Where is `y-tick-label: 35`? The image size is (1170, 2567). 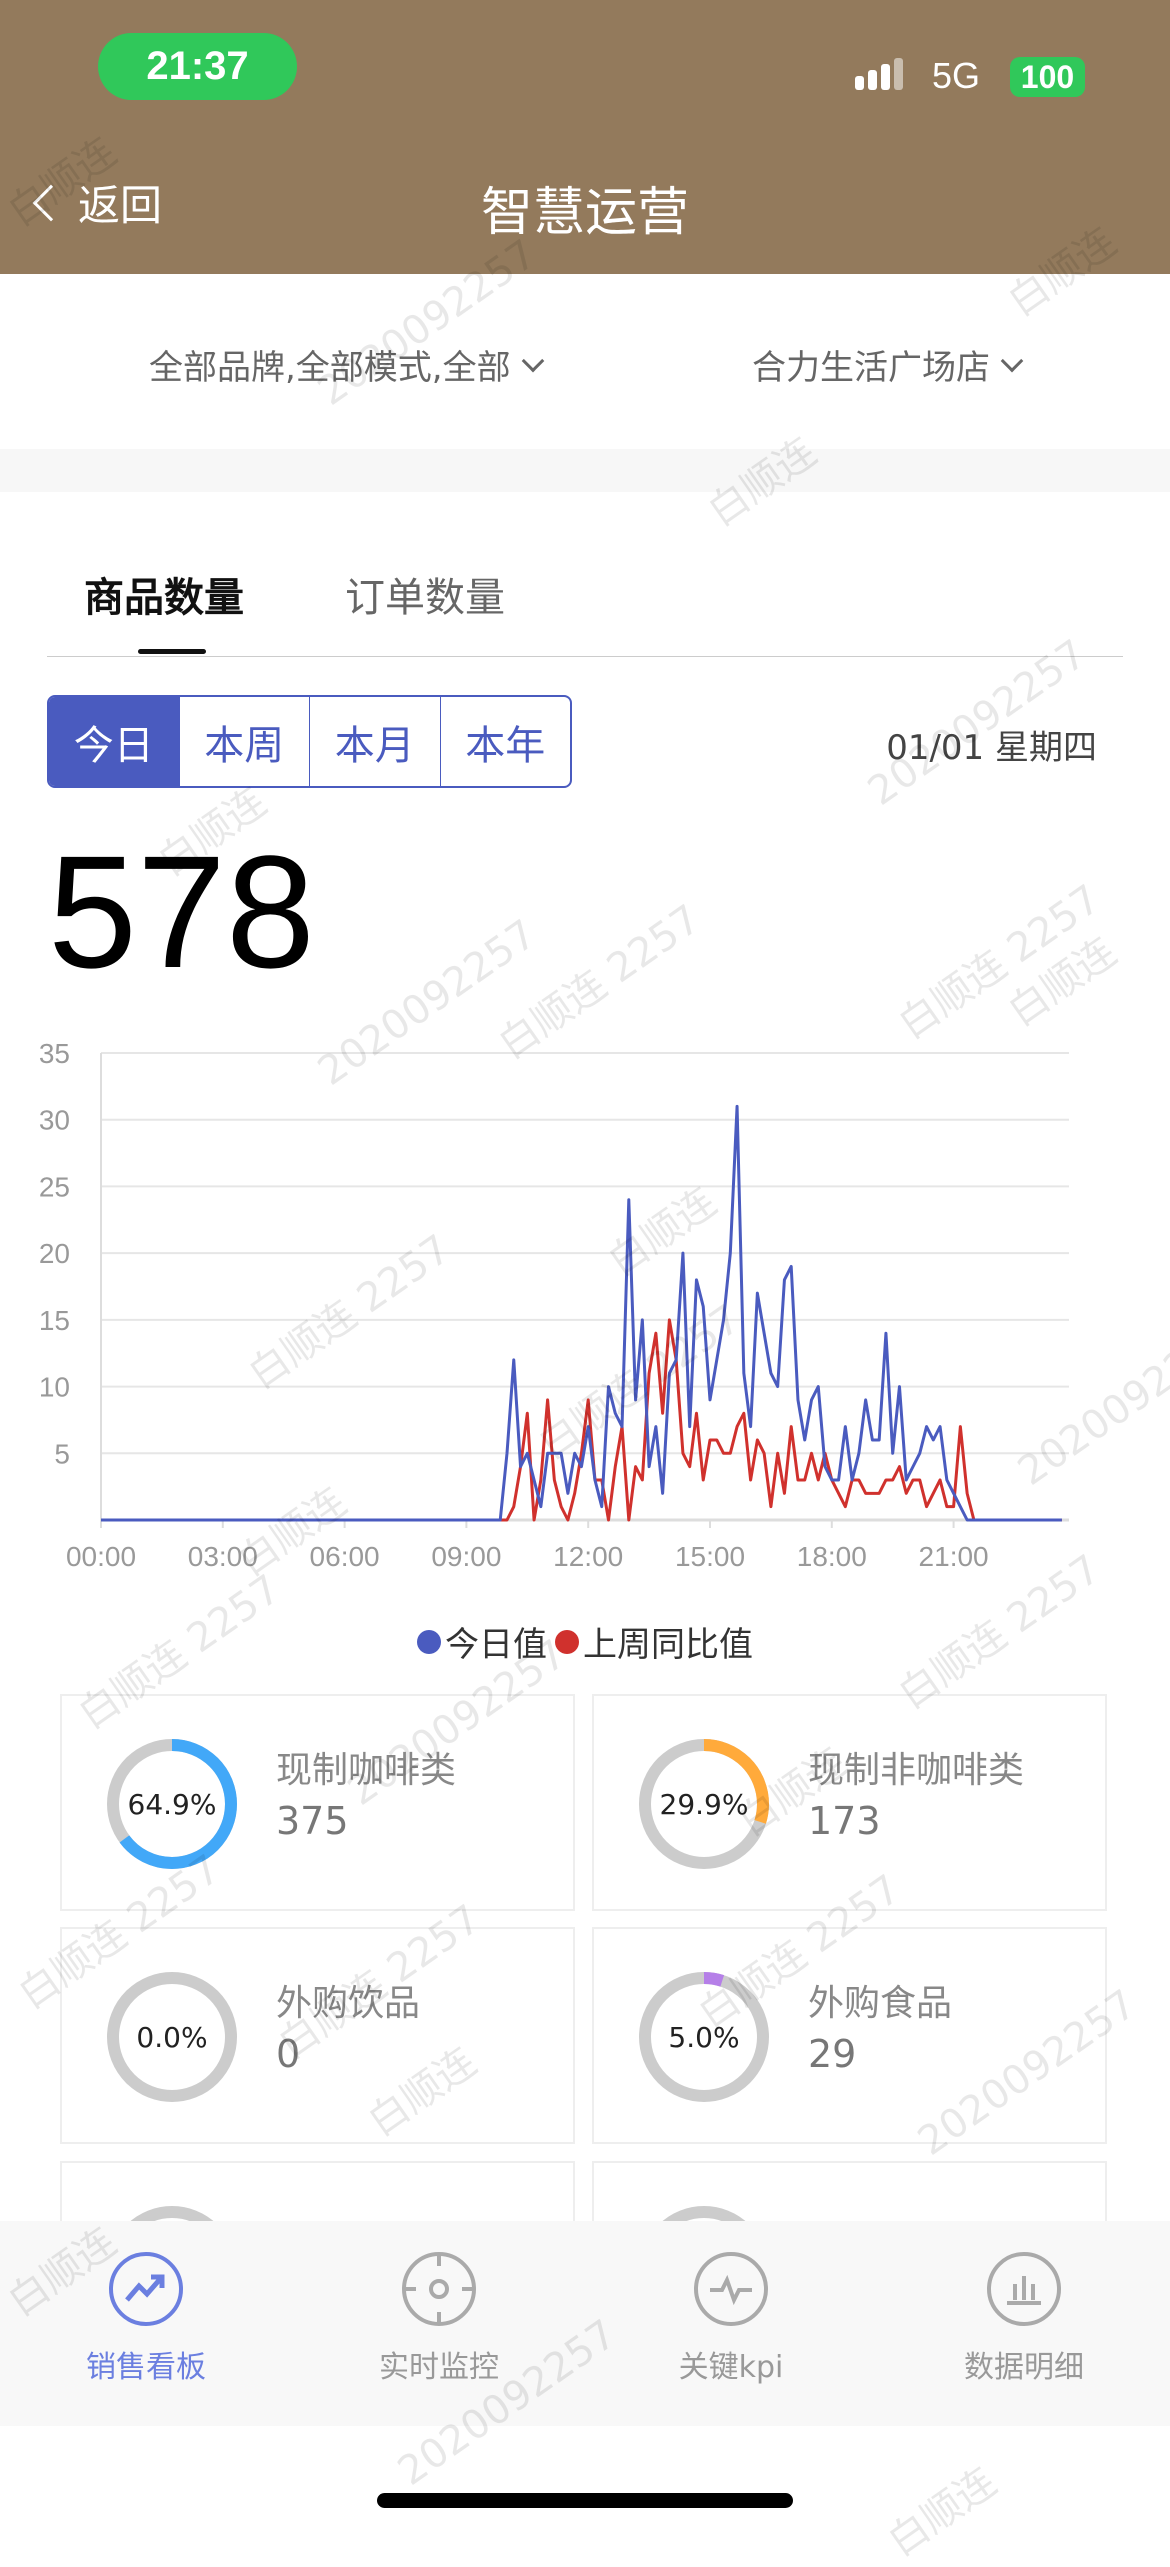
y-tick-label: 35 is located at coordinates (54, 1053).